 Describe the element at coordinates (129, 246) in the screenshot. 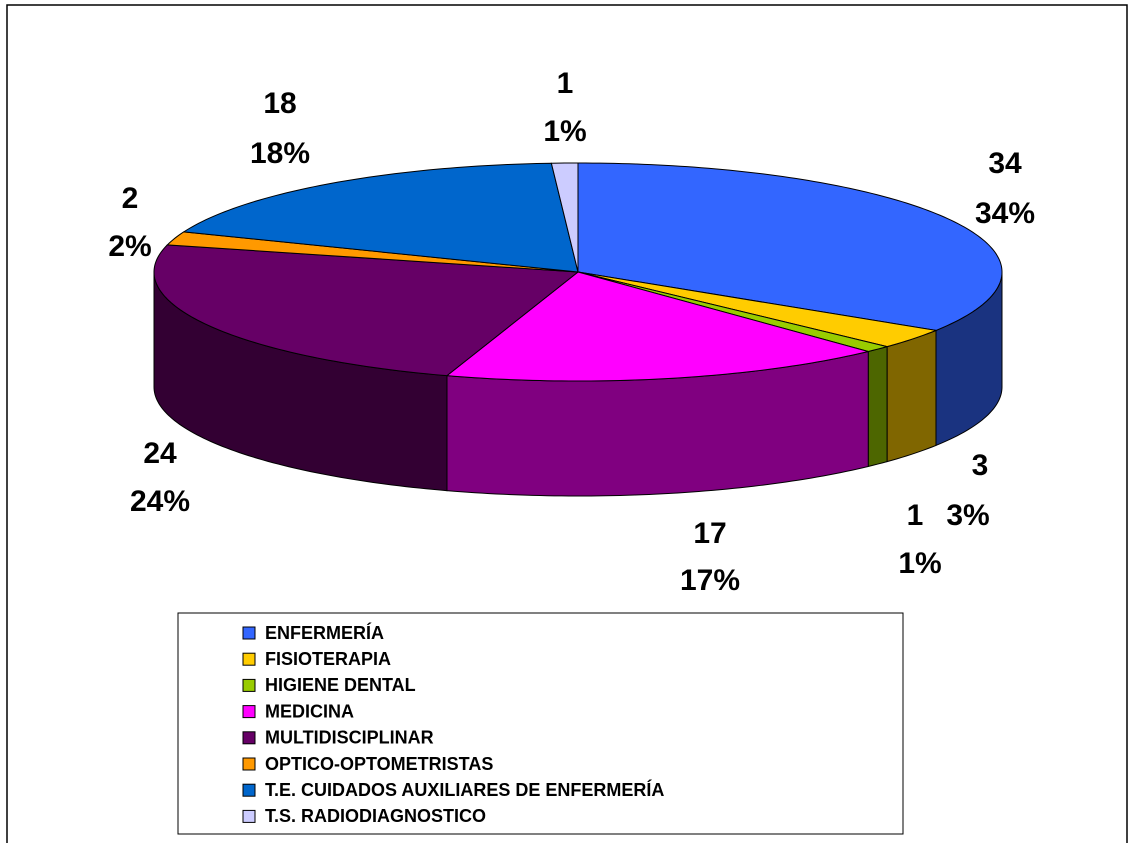

I see `data-label-percent: 2%` at that location.